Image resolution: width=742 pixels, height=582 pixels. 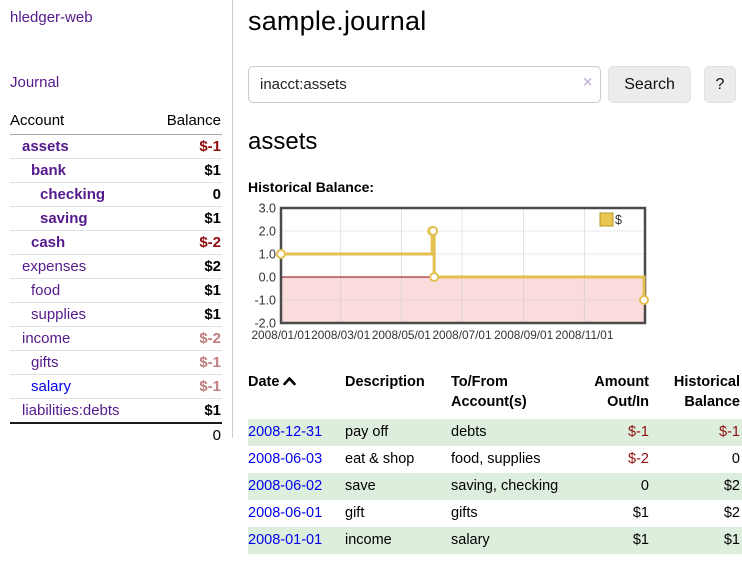 What do you see at coordinates (489, 392) in the screenshot?
I see `register-header-accounts: To/From Account(s)` at bounding box center [489, 392].